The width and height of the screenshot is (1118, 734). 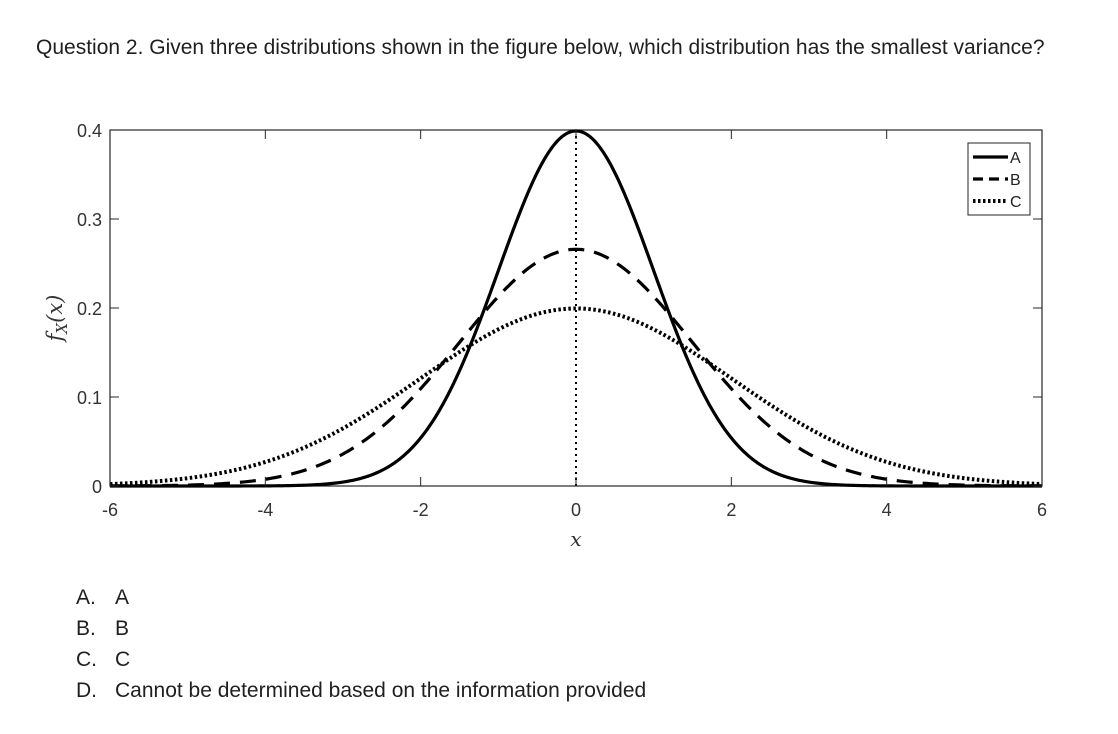 I want to click on legend-label-c: C, so click(x=1016, y=202).